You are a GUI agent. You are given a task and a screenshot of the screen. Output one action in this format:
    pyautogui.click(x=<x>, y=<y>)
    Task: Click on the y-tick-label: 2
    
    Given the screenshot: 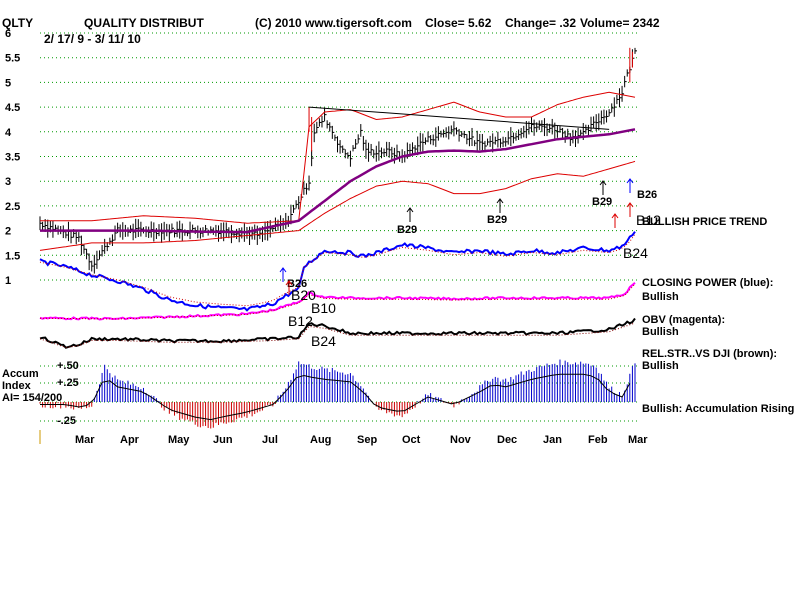 What is the action you would take?
    pyautogui.click(x=8, y=232)
    